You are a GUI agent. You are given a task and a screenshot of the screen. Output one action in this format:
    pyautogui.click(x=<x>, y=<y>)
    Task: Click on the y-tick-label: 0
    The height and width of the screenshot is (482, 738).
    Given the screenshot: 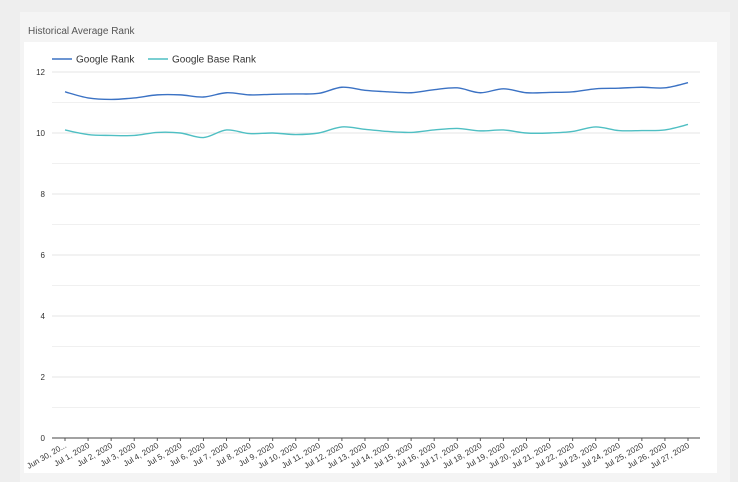 What is the action you would take?
    pyautogui.click(x=43, y=438)
    